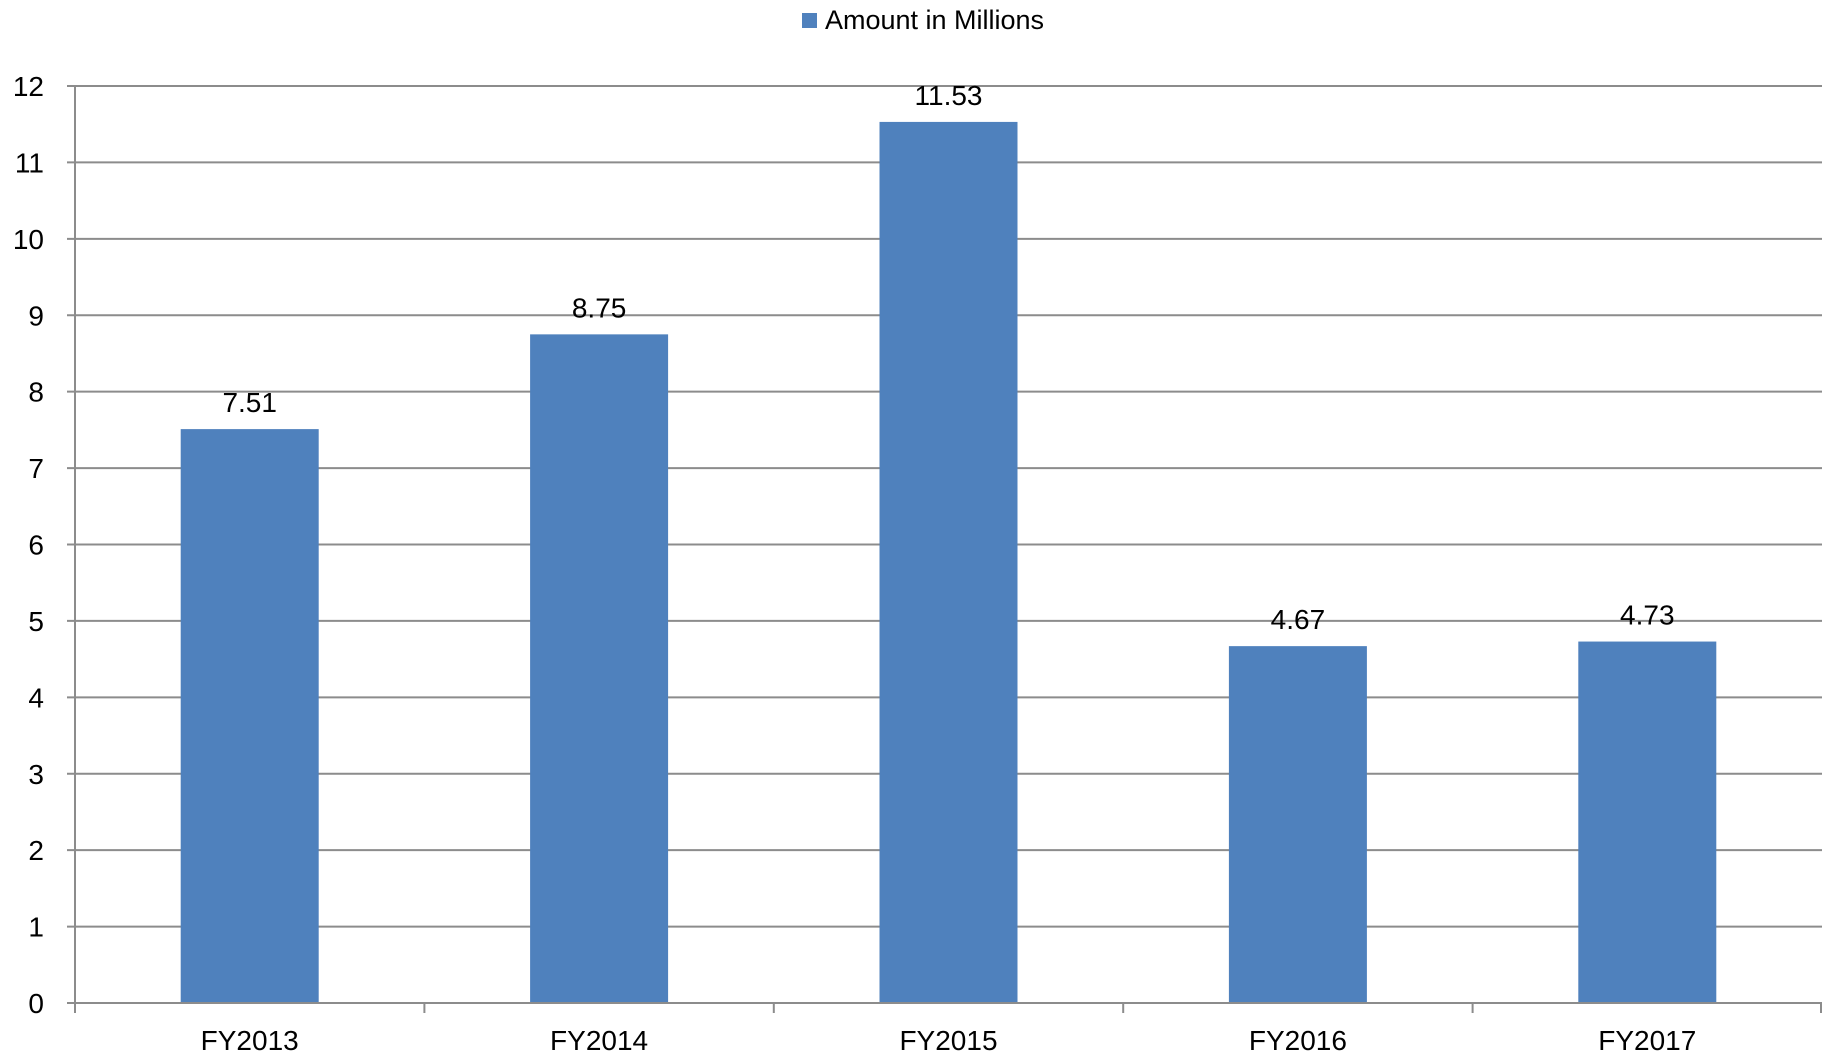 The width and height of the screenshot is (1822, 1056). I want to click on y-tick-label: 0, so click(36, 1003).